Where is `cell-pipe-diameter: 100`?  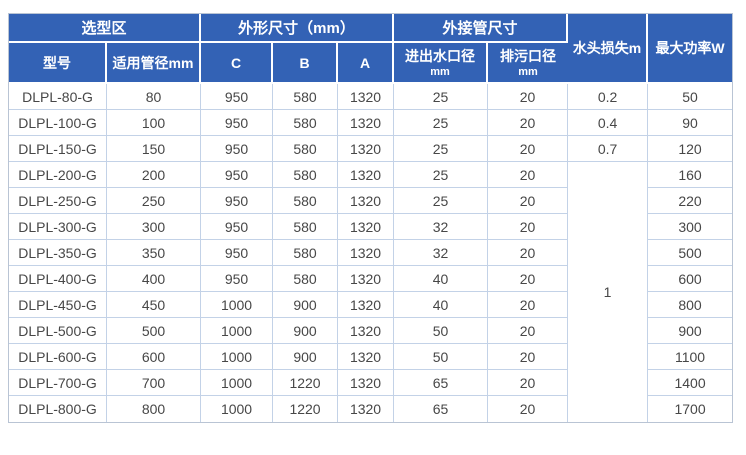 cell-pipe-diameter: 100 is located at coordinates (154, 123).